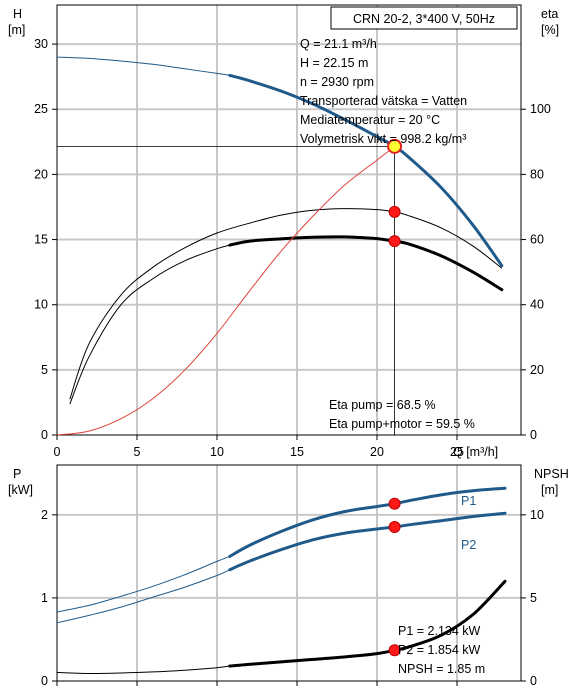 This screenshot has width=585, height=688. I want to click on top-y2-tick-label: 80, so click(537, 174).